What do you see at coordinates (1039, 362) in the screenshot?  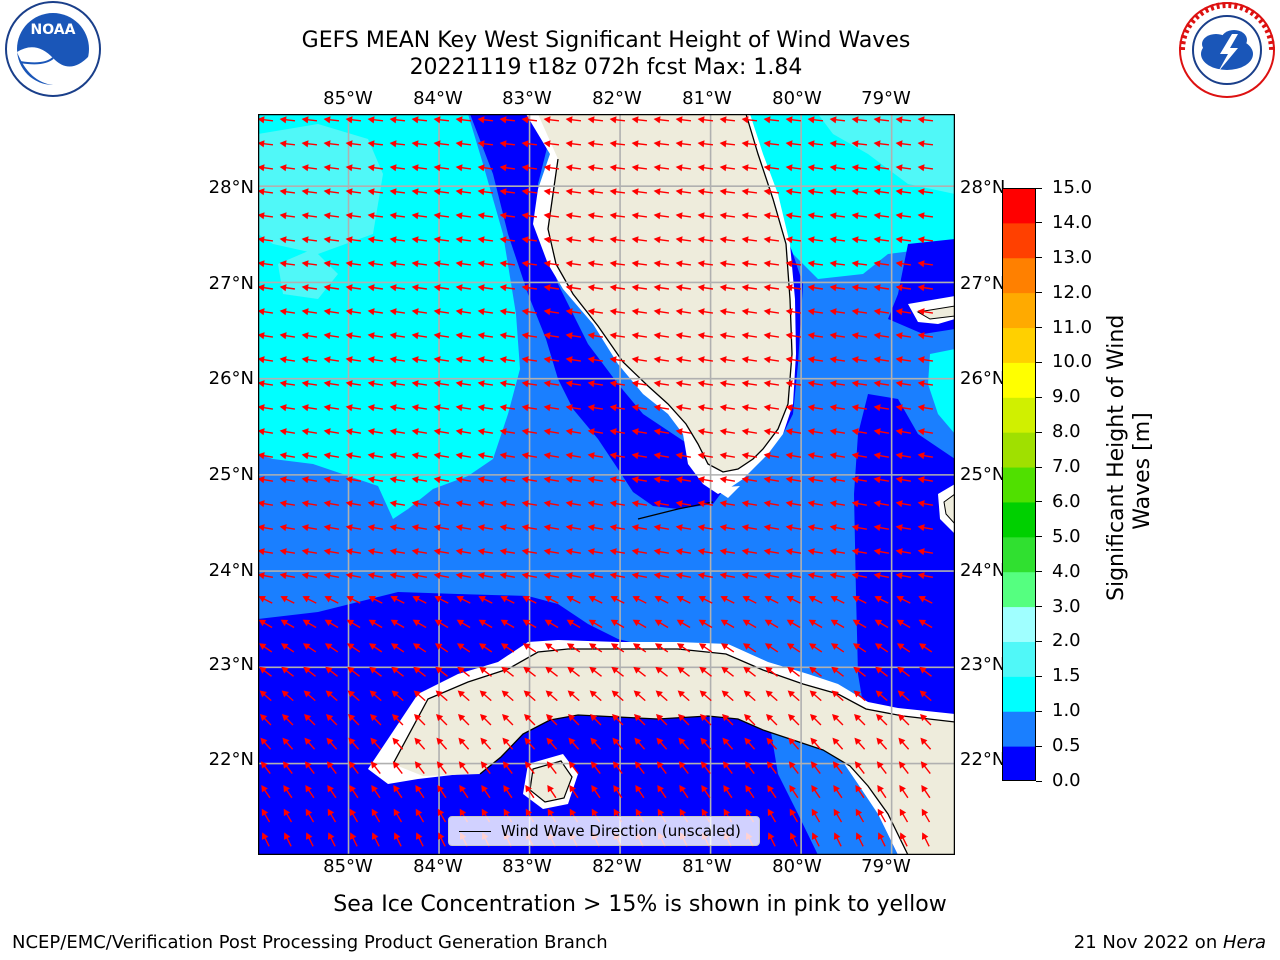 I see `colorbar-tick-mark` at bounding box center [1039, 362].